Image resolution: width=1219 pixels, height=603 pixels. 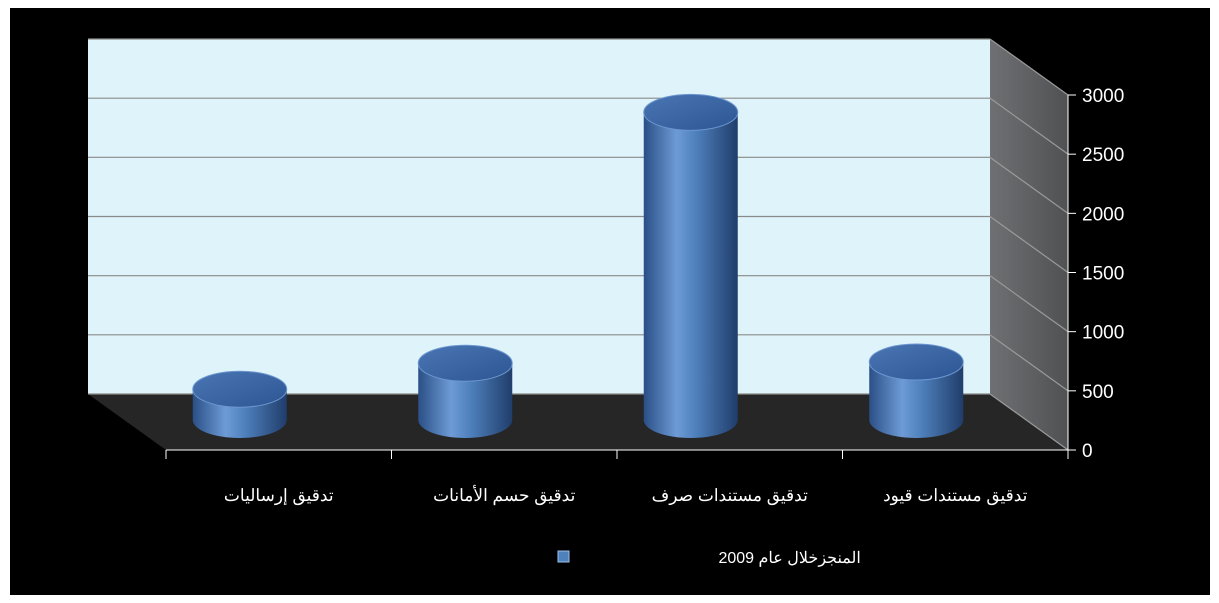 What do you see at coordinates (730, 496) in the screenshot?
I see `x-tick-label: تدقيق مستندات صرف` at bounding box center [730, 496].